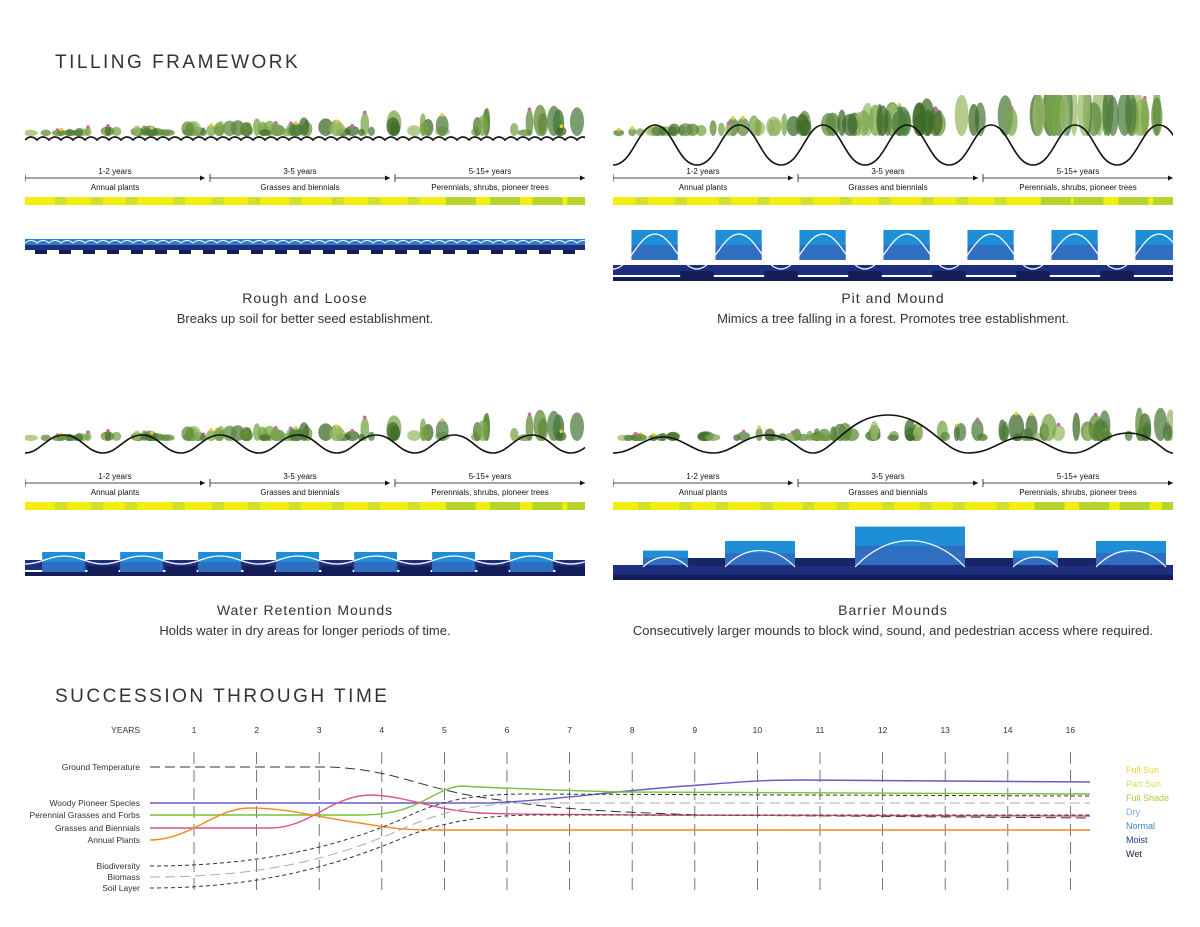  What do you see at coordinates (893, 493) in the screenshot?
I see `barrier-diagram` at bounding box center [893, 493].